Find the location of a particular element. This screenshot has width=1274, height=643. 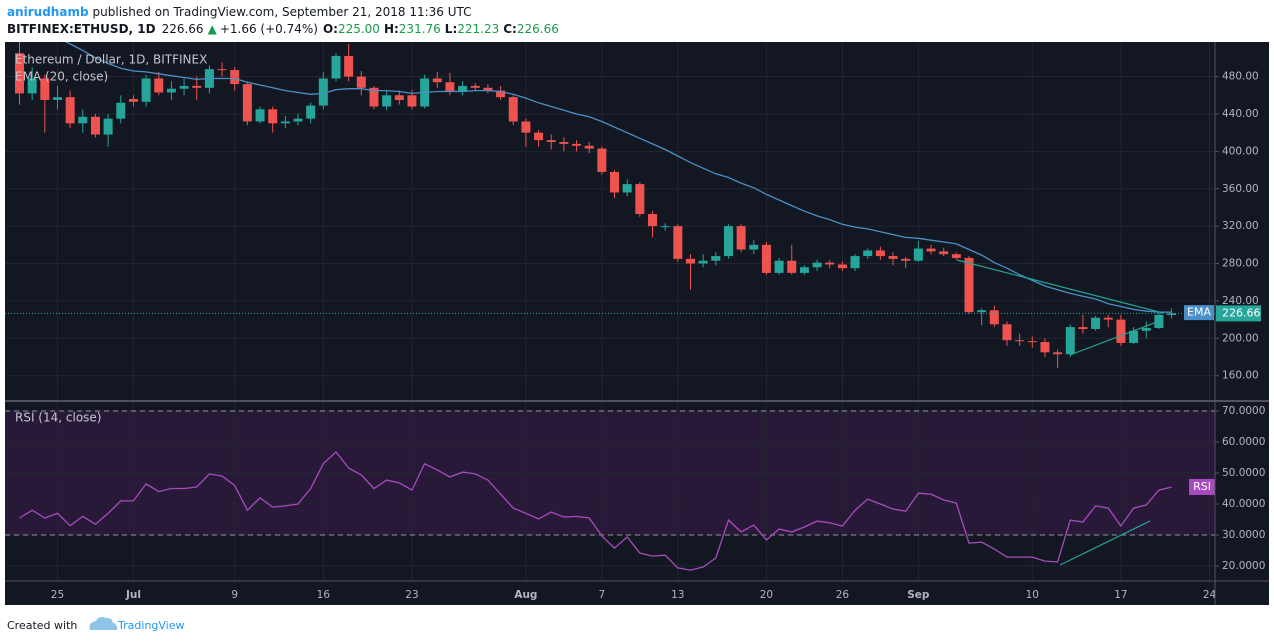

ema-box is located at coordinates (1199, 313).